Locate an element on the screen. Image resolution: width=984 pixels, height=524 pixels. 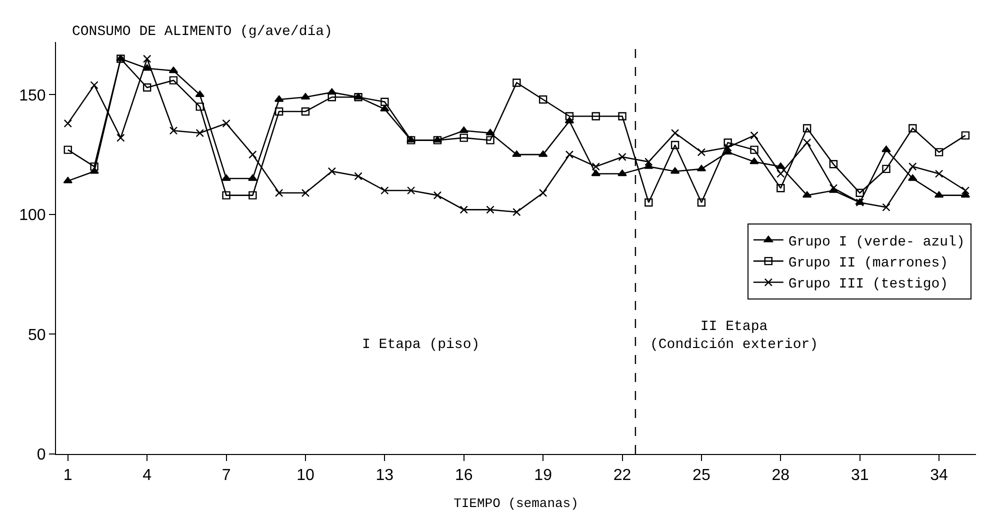
x-axis-title: TIEMPO (semanas) is located at coordinates (516, 503).